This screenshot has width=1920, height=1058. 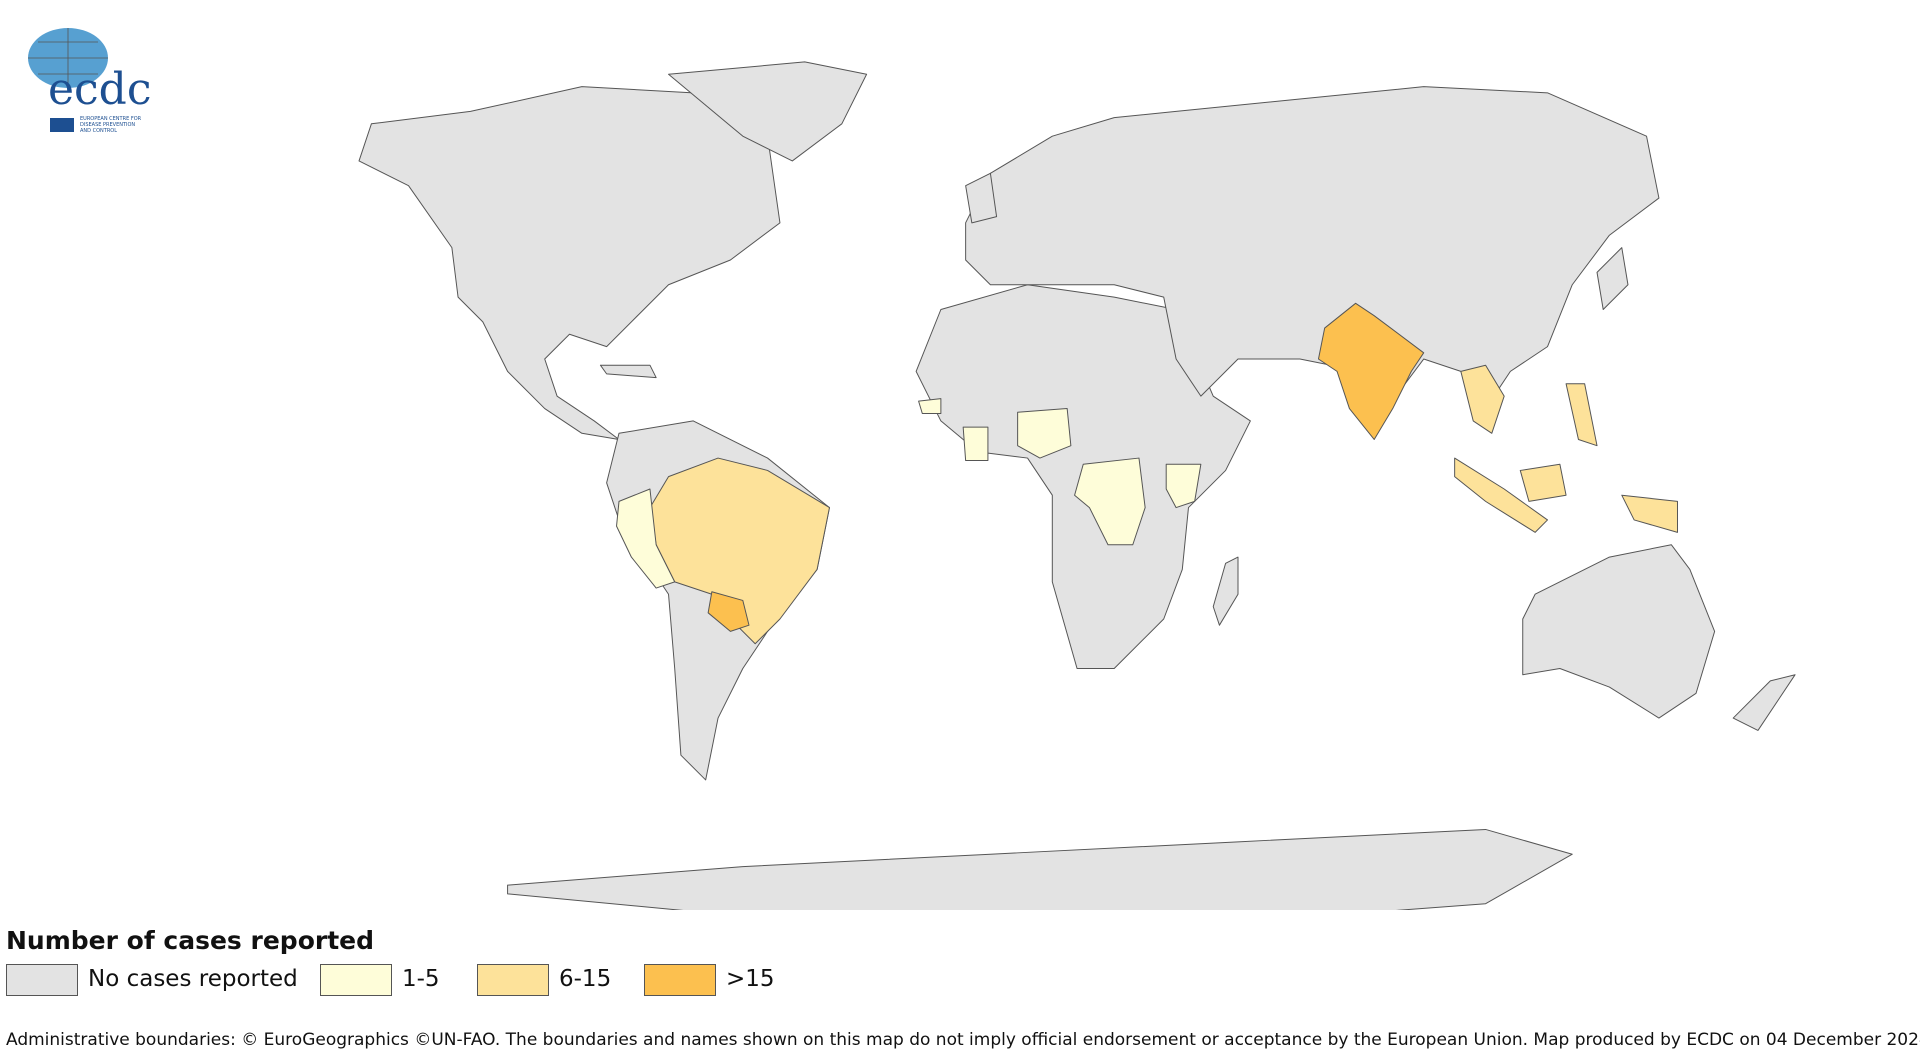 I want to click on greenland, so click(x=768, y=111).